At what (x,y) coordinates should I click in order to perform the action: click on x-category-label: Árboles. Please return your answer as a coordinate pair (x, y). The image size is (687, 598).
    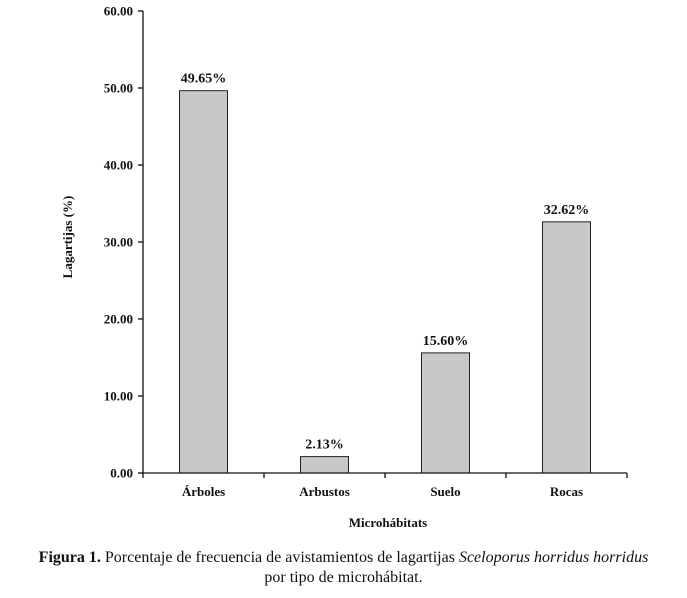
    Looking at the image, I should click on (203, 491).